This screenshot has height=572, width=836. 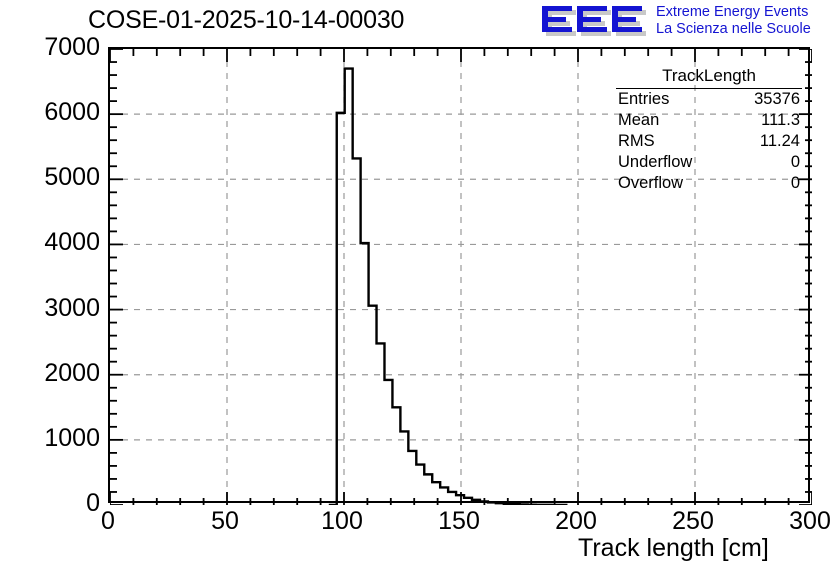 What do you see at coordinates (72, 242) in the screenshot?
I see `y-tick-label: 4000` at bounding box center [72, 242].